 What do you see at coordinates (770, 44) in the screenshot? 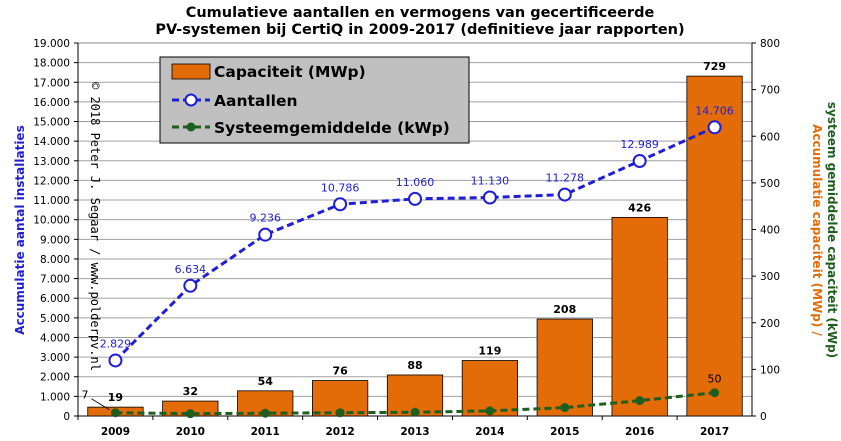
I see `right-tick-label: 800` at bounding box center [770, 44].